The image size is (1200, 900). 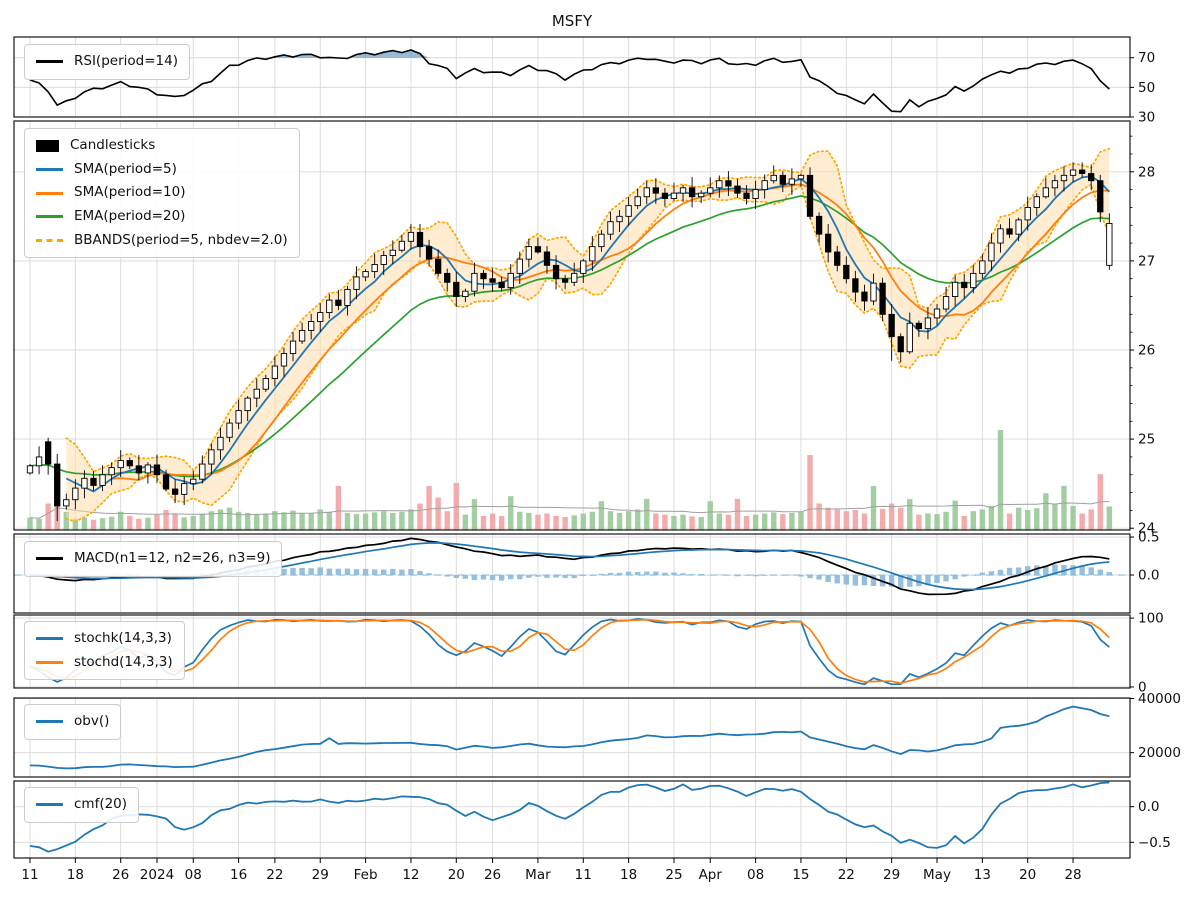 What do you see at coordinates (130, 192) in the screenshot?
I see `sma10-legend-label: SMA(period=10)` at bounding box center [130, 192].